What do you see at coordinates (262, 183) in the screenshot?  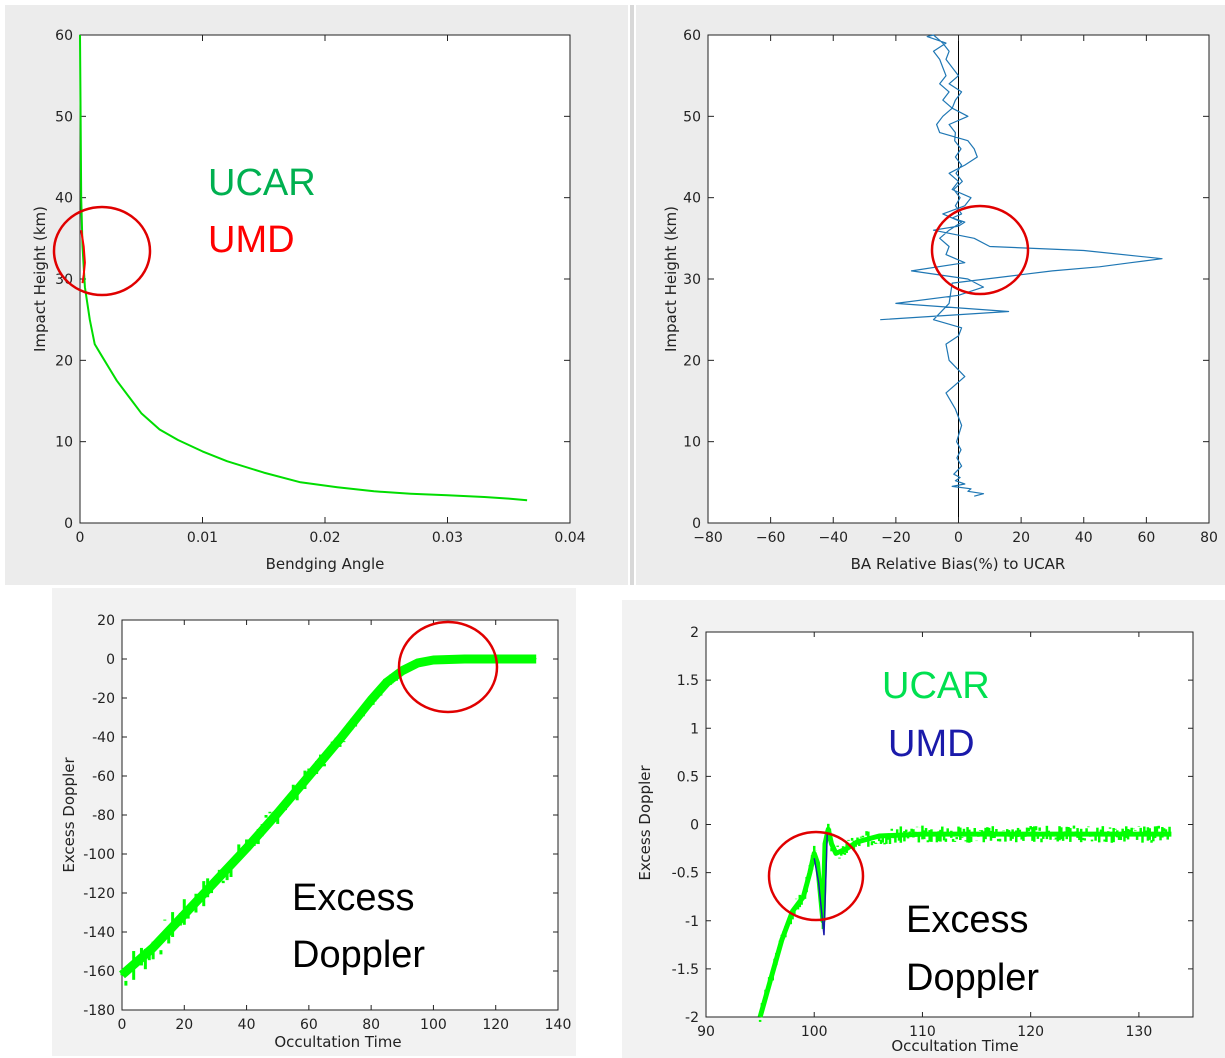 I see `chart-1-annotation-ucar: UCAR` at bounding box center [262, 183].